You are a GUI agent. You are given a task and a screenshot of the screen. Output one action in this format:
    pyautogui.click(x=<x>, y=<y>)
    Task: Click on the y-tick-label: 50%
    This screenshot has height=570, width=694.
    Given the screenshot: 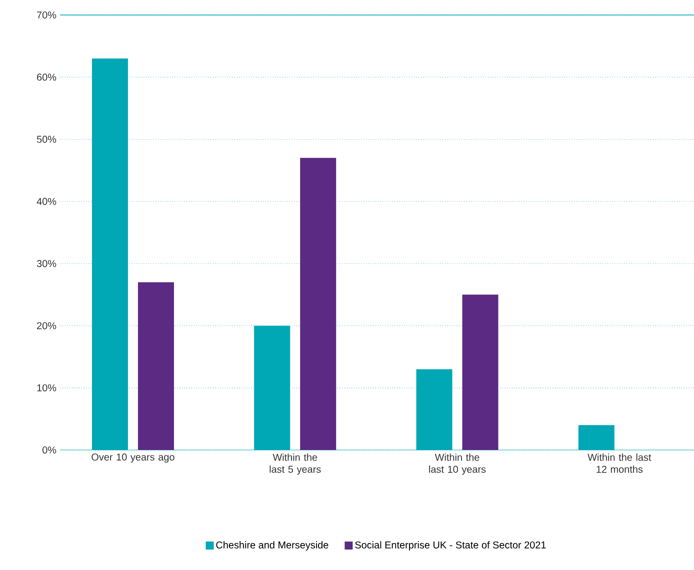 What is the action you would take?
    pyautogui.click(x=46, y=139)
    